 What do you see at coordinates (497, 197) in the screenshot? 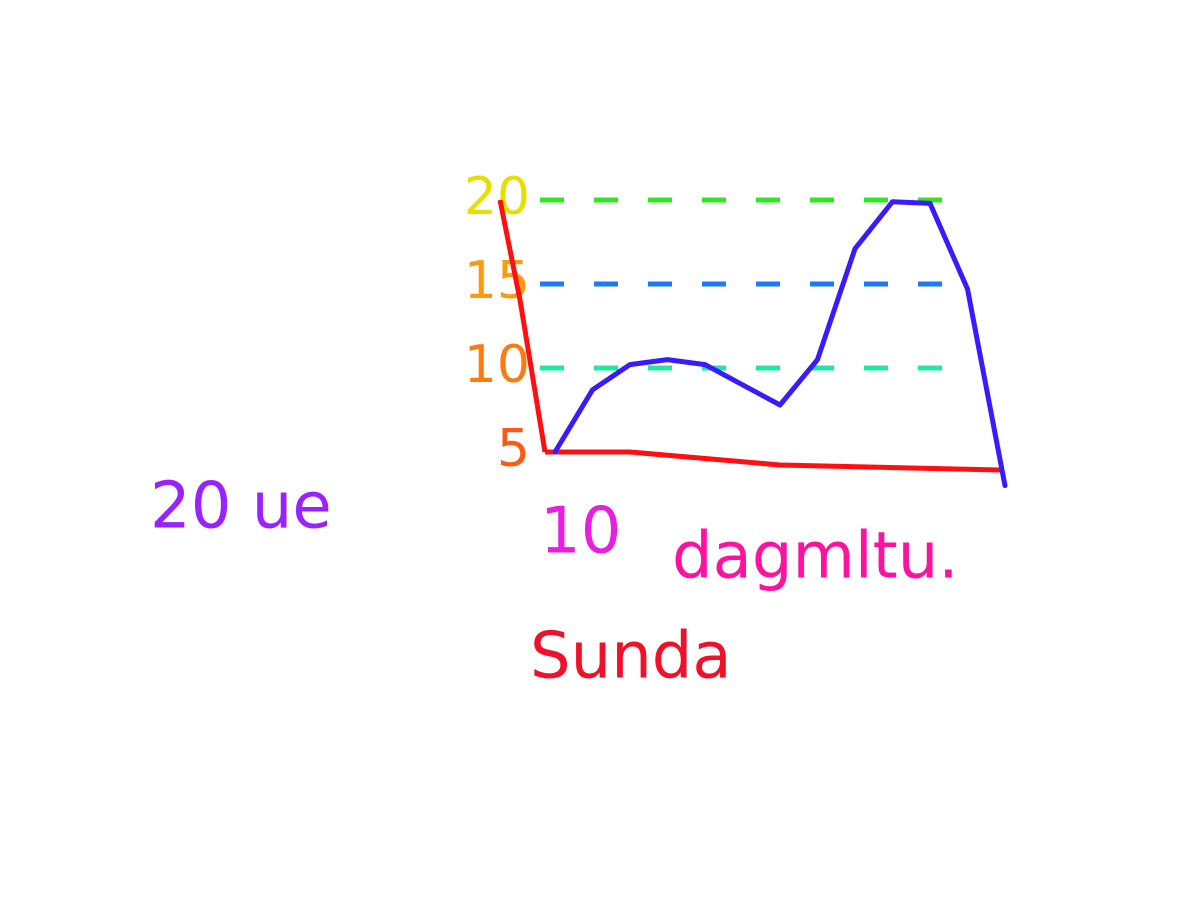
I see `y-tick-label: 20` at bounding box center [497, 197].